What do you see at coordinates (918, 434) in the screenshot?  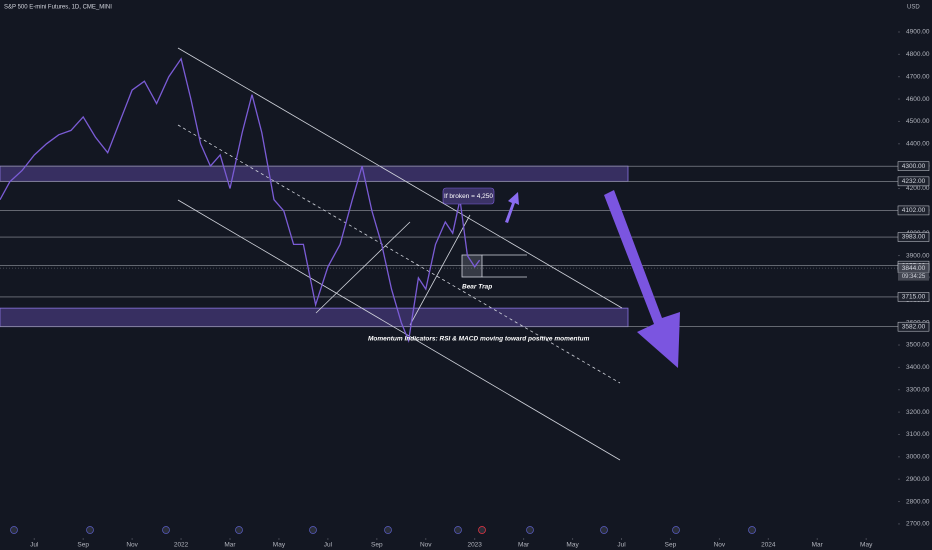 I see `y-tick-label: 3100.00` at bounding box center [918, 434].